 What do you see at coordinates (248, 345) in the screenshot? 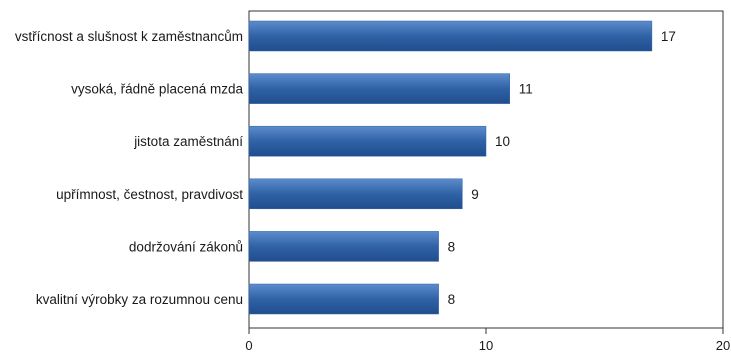
I see `x-tick-label: 0` at bounding box center [248, 345].